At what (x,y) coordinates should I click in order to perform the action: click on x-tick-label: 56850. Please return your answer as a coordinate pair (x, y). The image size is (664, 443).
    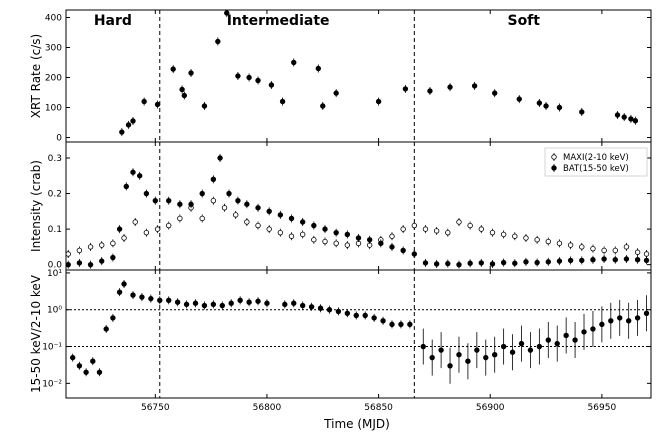
    Looking at the image, I should click on (378, 408).